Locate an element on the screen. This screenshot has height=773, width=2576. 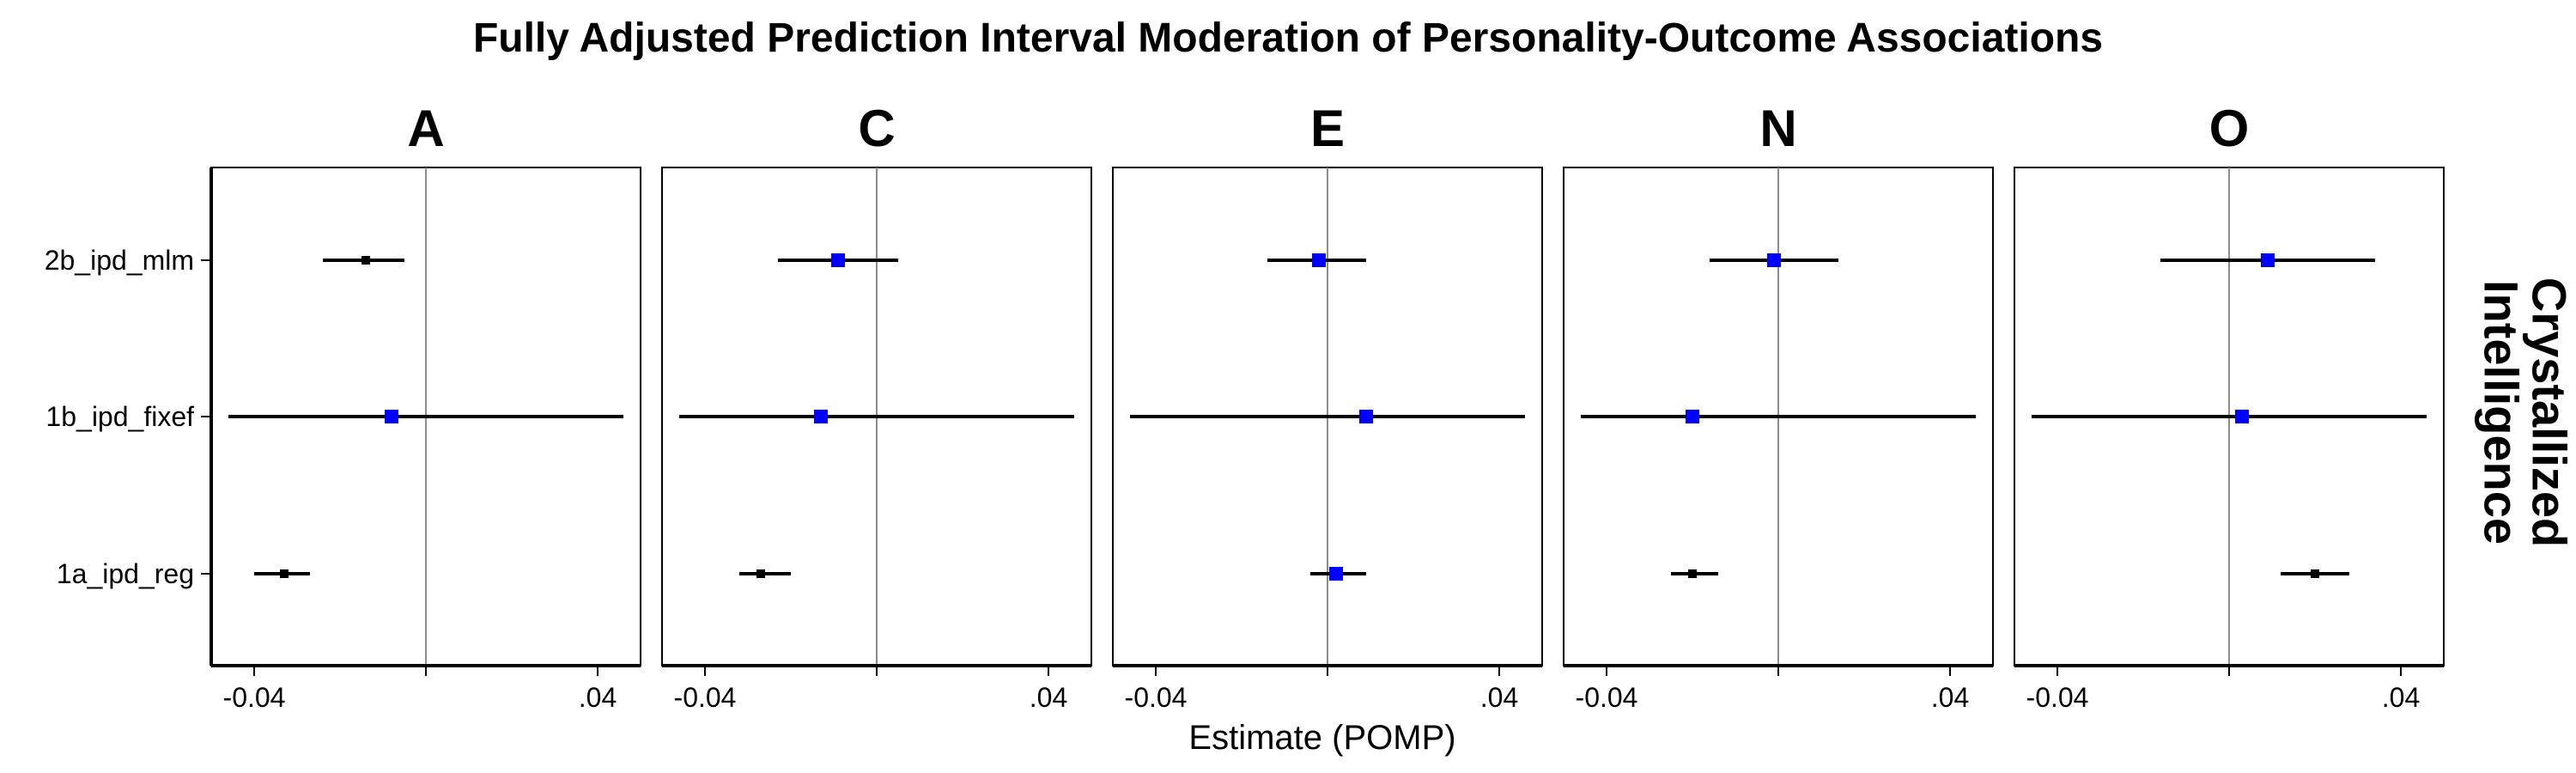
y-tick-label: 1a_ipd_reg is located at coordinates (126, 573).